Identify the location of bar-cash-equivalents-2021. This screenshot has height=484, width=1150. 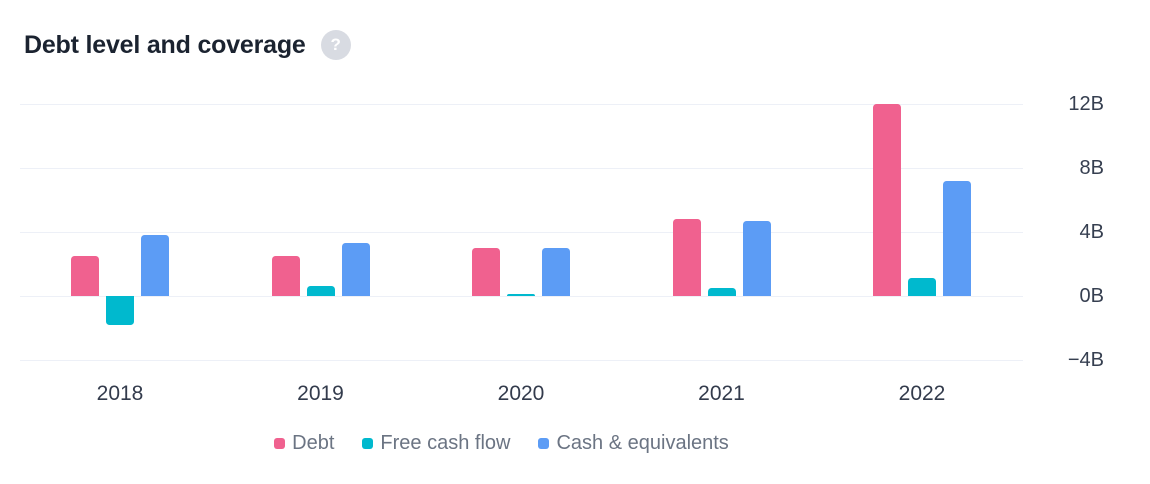
(756, 258).